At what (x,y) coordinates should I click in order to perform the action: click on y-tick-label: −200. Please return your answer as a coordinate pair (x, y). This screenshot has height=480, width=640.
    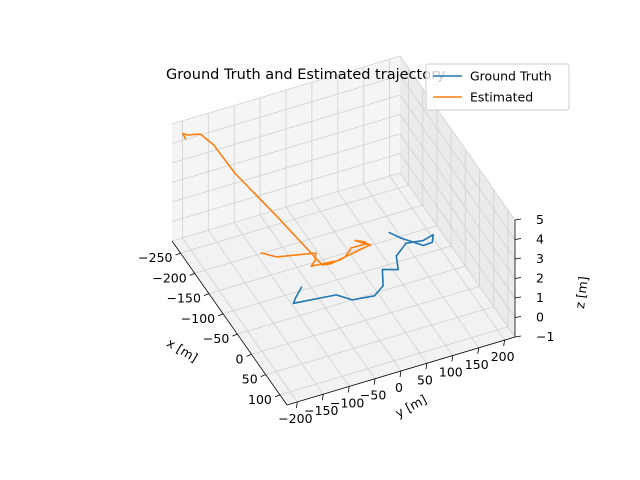
    Looking at the image, I should click on (295, 418).